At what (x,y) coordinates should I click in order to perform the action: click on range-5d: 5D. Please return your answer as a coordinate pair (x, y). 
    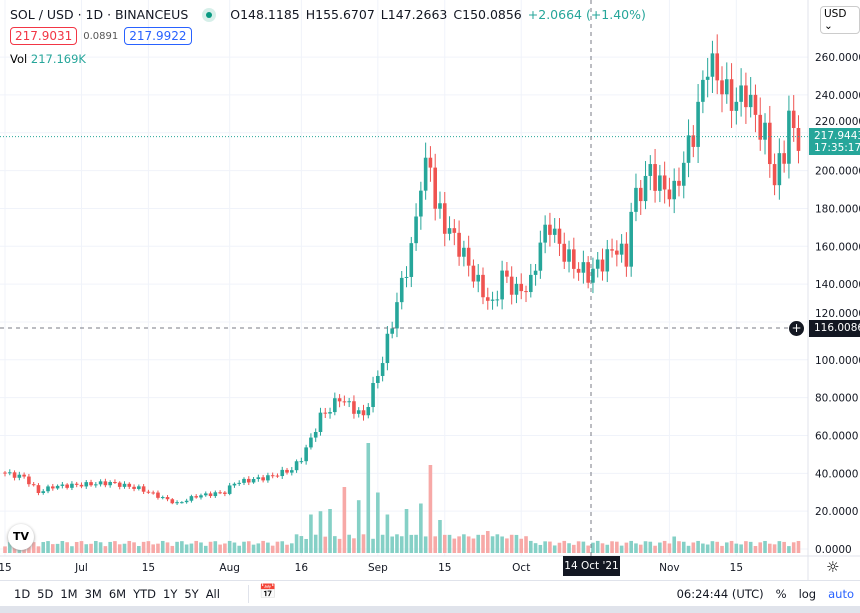
    Looking at the image, I should click on (45, 594).